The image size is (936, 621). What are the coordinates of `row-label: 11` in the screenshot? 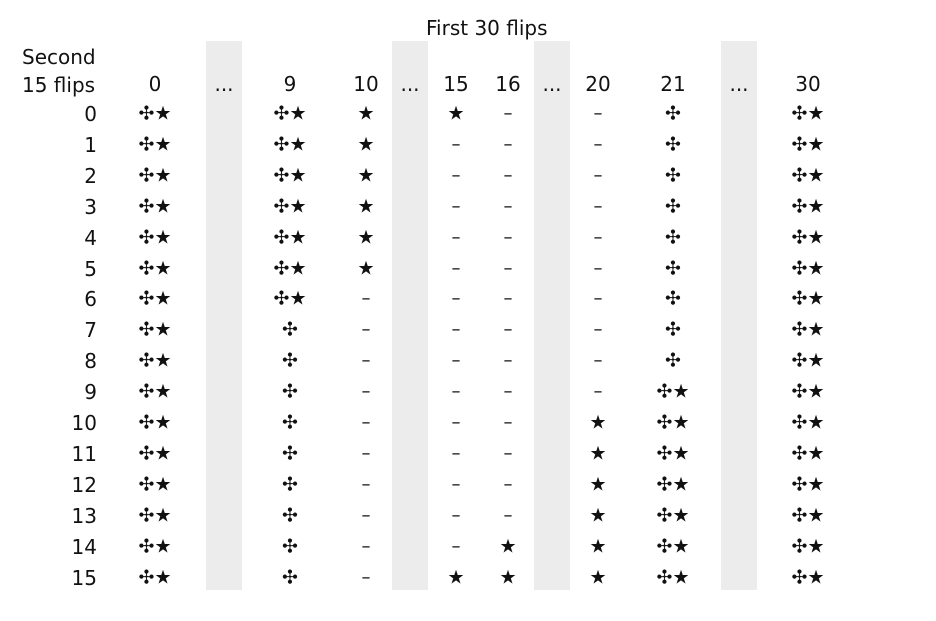 It's located at (84, 453).